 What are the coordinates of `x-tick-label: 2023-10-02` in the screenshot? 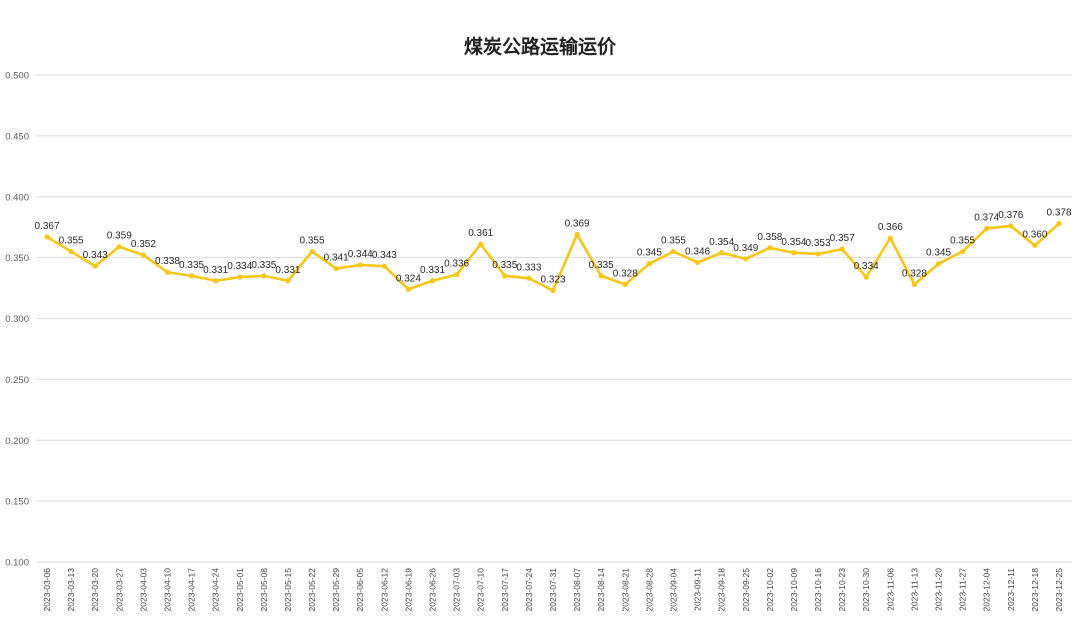 It's located at (770, 590).